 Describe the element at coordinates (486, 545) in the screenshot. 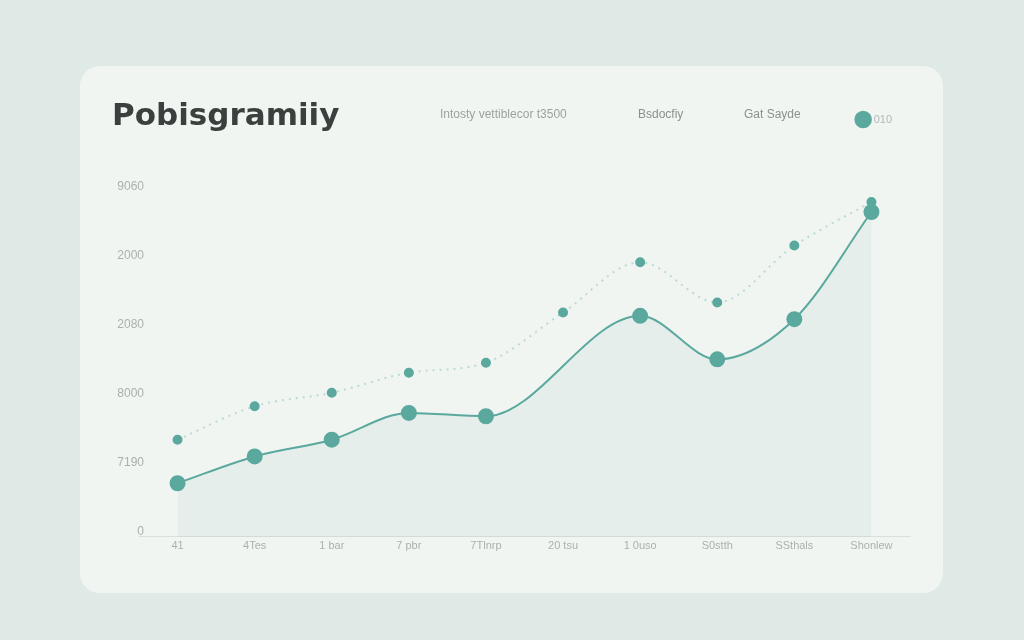

I see `x-tick-label: 7Tlnrp` at that location.